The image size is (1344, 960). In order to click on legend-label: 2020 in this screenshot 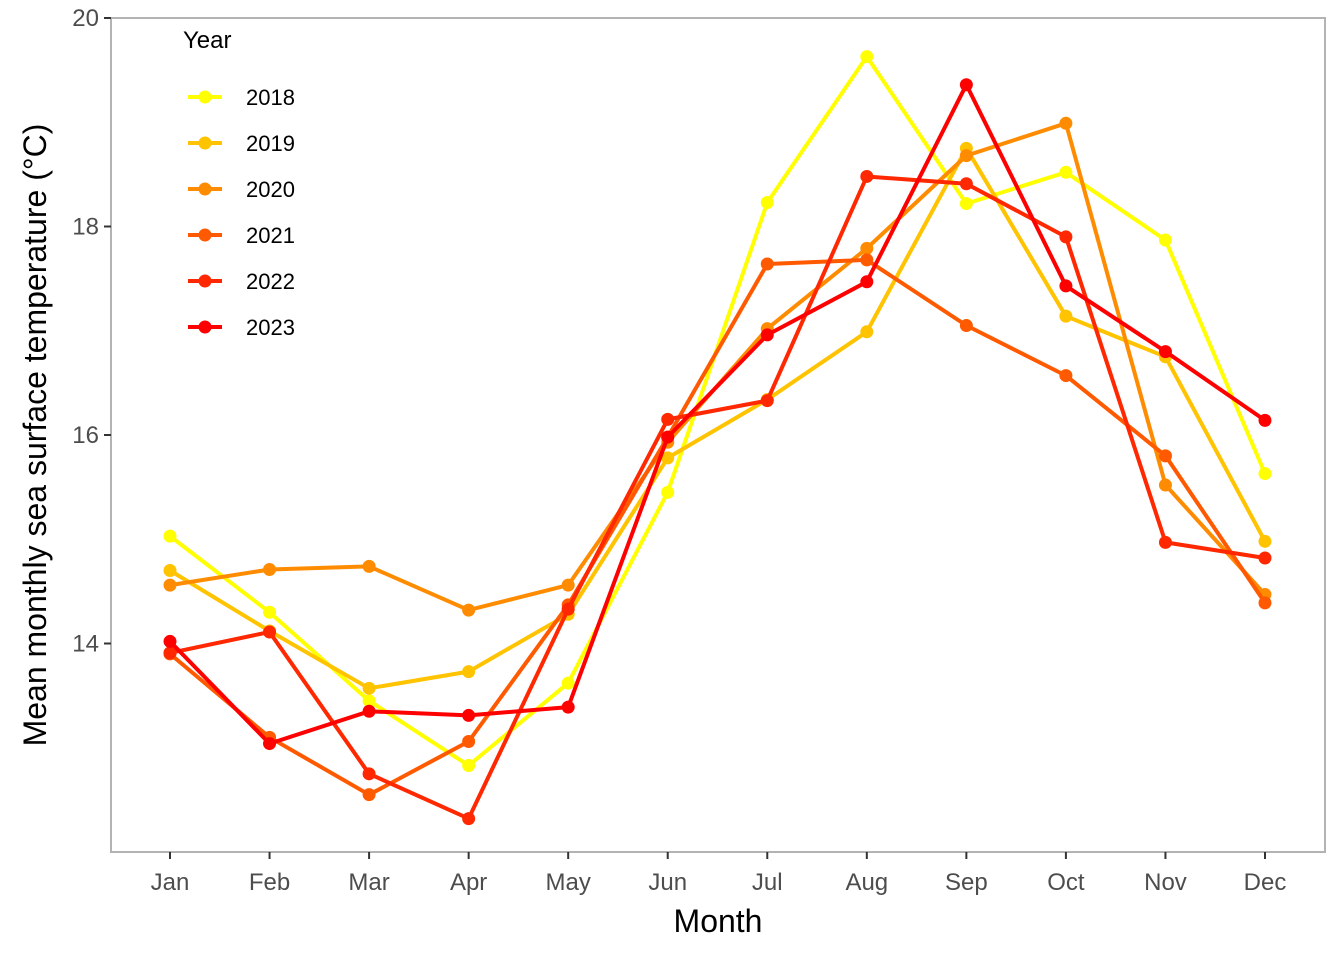, I will do `click(270, 189)`.